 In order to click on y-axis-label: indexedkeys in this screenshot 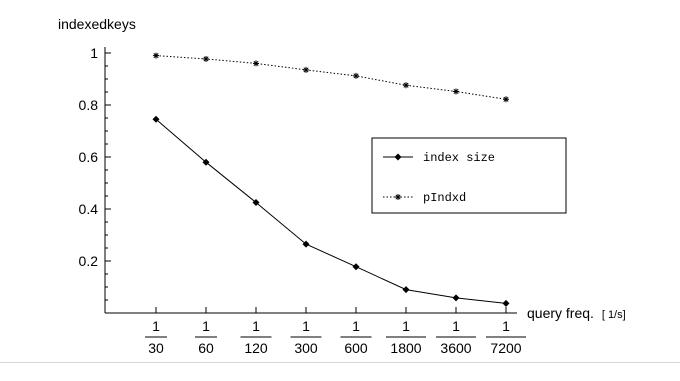, I will do `click(97, 24)`.